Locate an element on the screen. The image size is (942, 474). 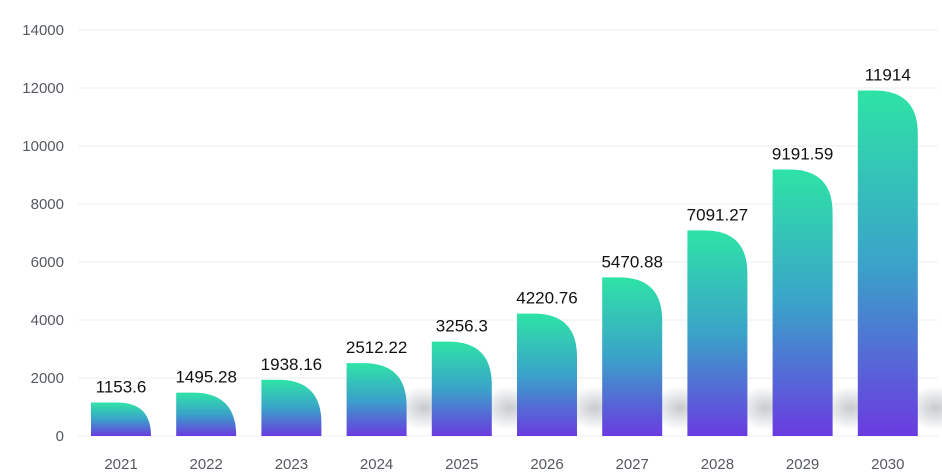
y-tick-label-8000: 8000 is located at coordinates (47, 204).